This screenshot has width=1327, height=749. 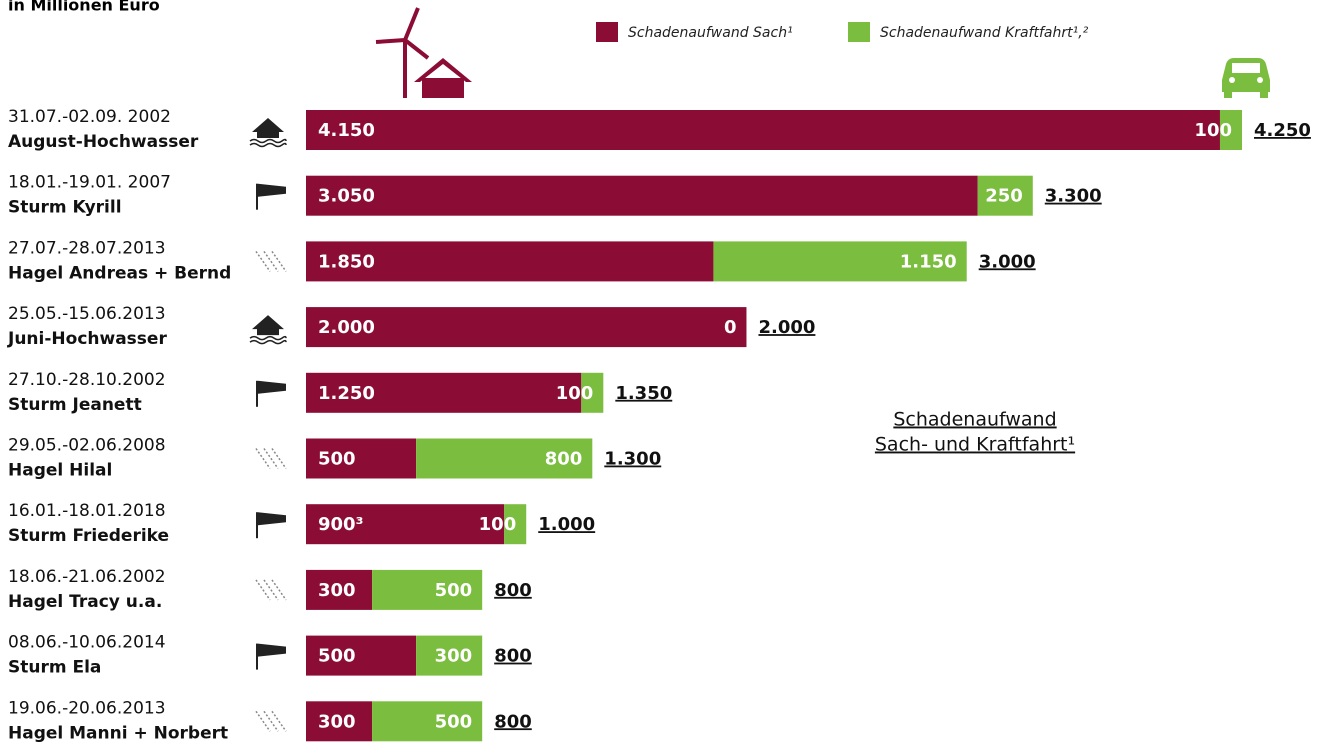 What do you see at coordinates (643, 393) in the screenshot?
I see `total-label: 1.350` at bounding box center [643, 393].